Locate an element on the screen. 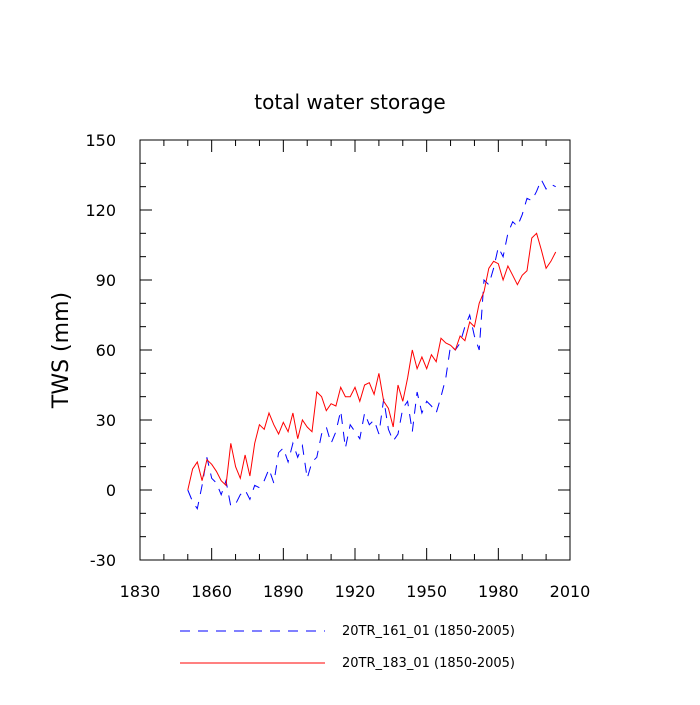 The image size is (700, 705). x-tick-label: 1950 is located at coordinates (426, 591).